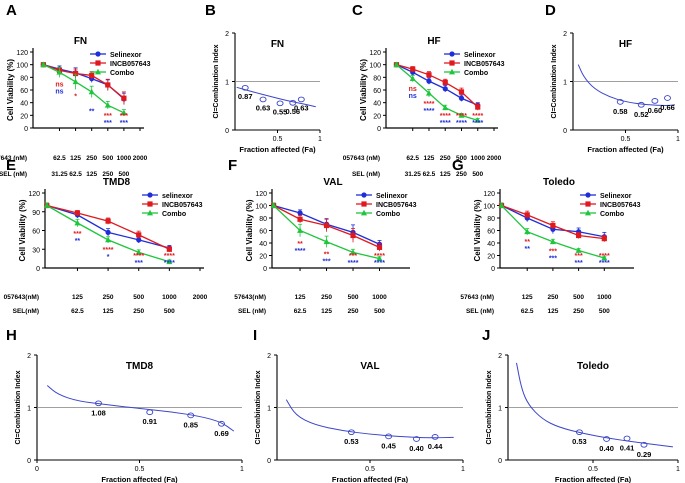  I want to click on chart-title: Toledo, so click(593, 366).